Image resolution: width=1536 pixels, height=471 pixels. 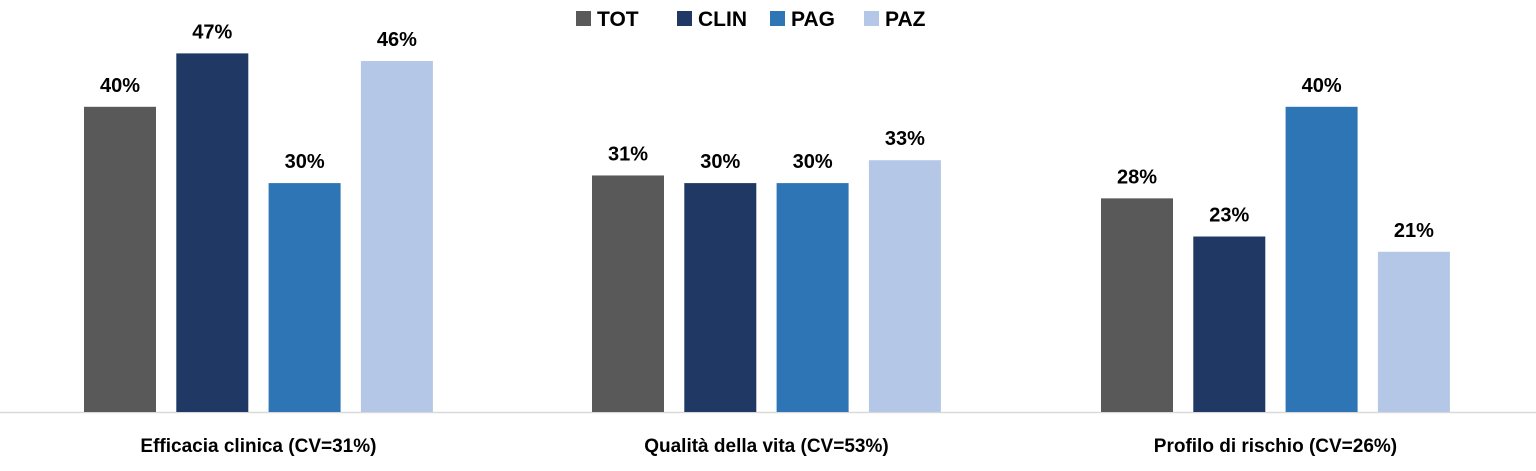 What do you see at coordinates (397, 40) in the screenshot?
I see `data-label: 46%` at bounding box center [397, 40].